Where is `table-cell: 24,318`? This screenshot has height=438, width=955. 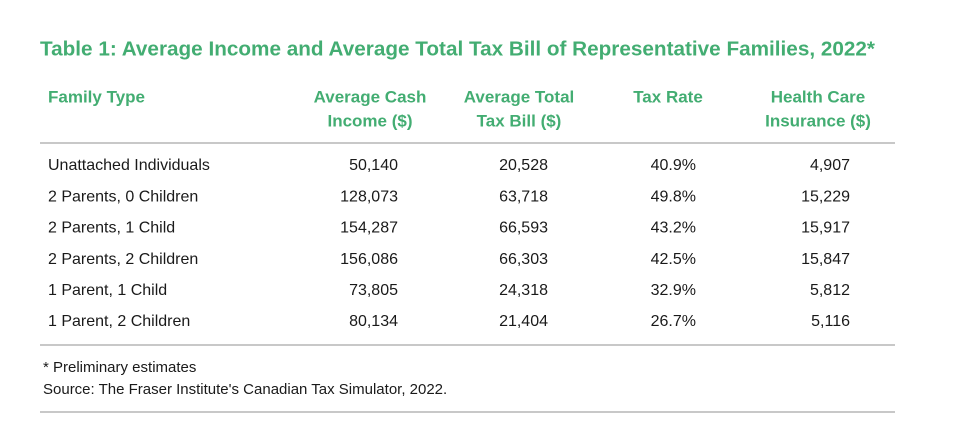 table-cell: 24,318 is located at coordinates (523, 290).